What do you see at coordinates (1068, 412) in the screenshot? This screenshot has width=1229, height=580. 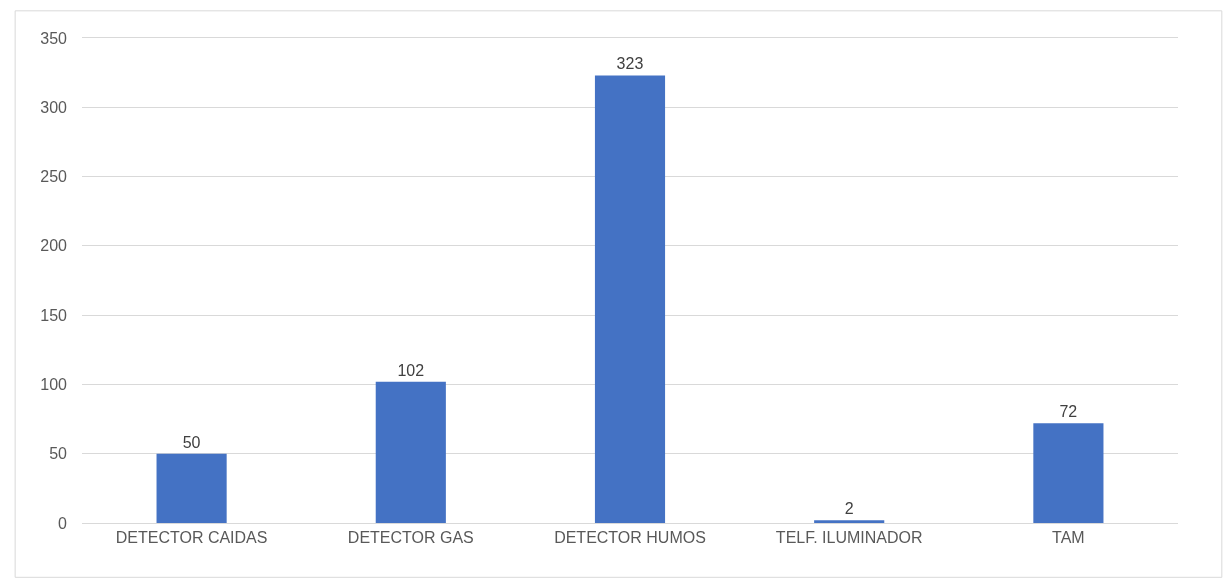 I see `data-label: 72` at bounding box center [1068, 412].